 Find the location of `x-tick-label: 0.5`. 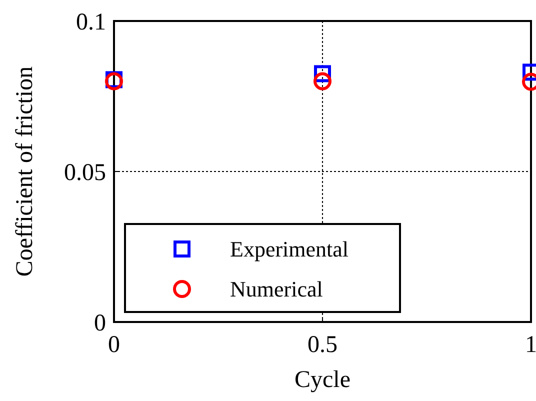

x-tick-label: 0.5 is located at coordinates (323, 345).